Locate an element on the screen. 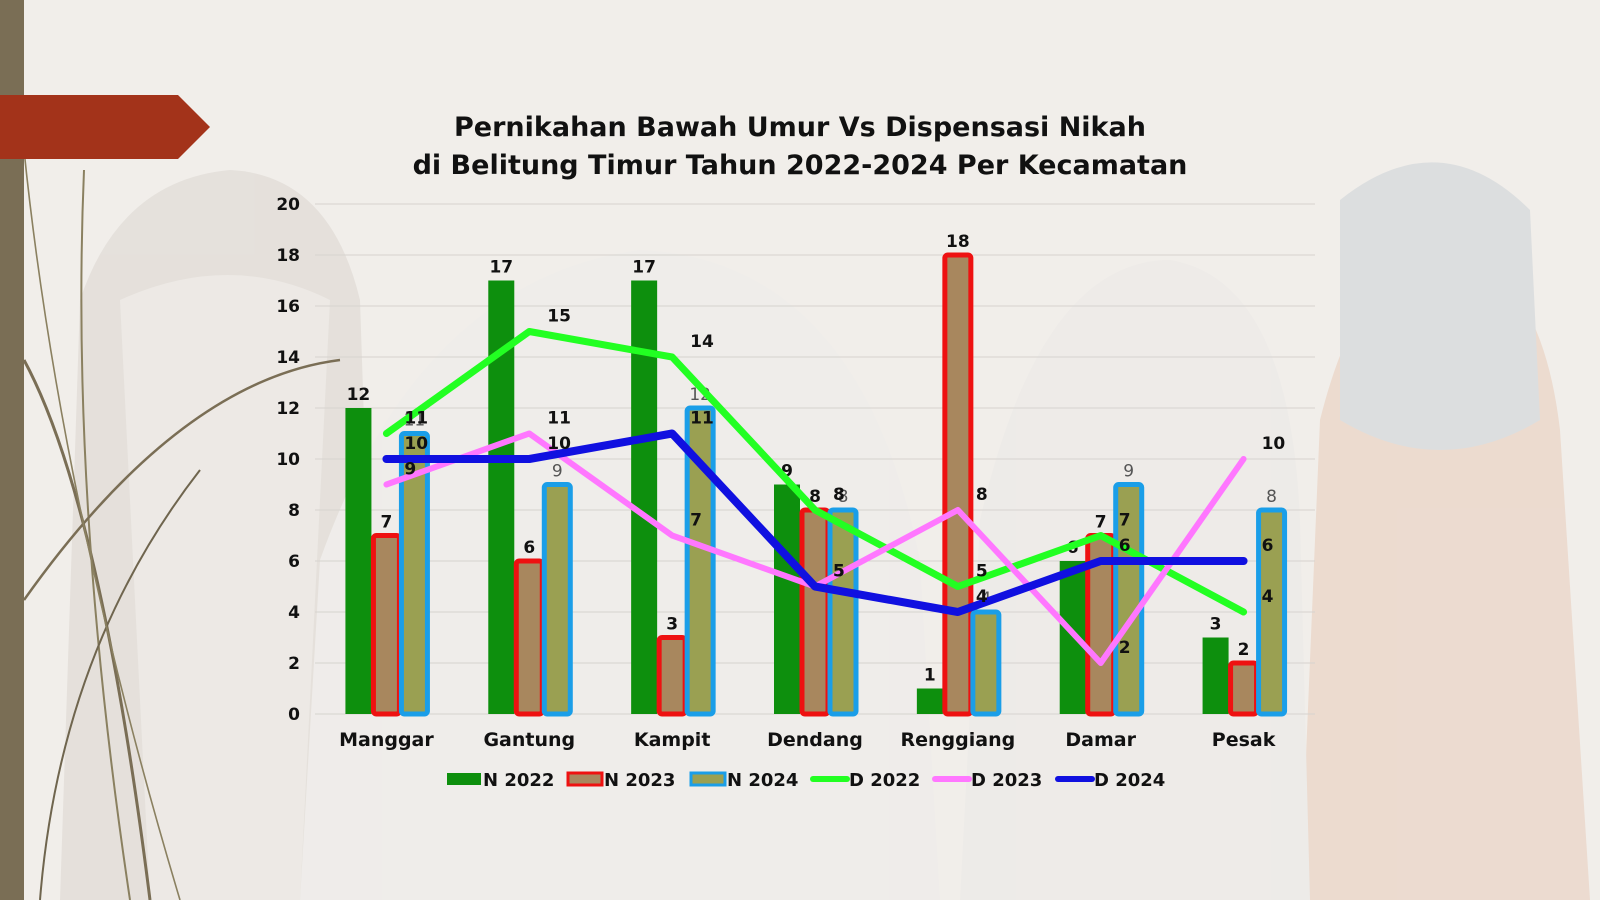 This screenshot has height=900, width=1600. legend-label: D 2023 is located at coordinates (1006, 780).